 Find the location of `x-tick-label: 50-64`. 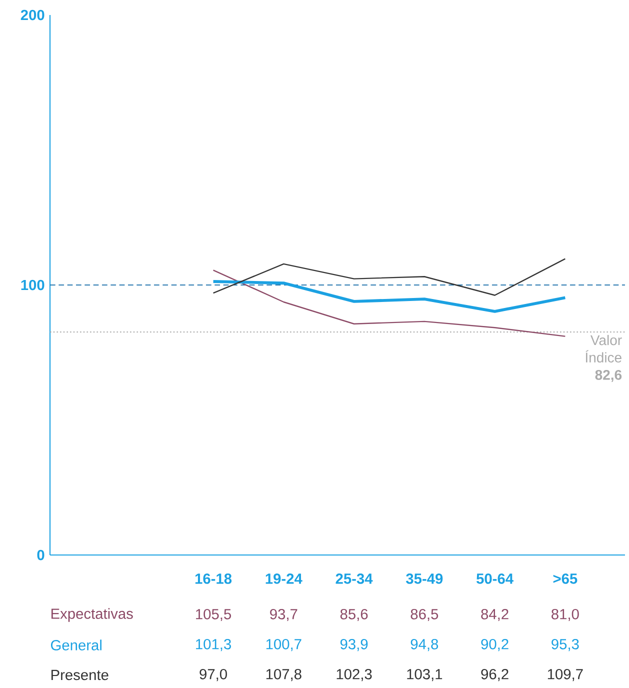

x-tick-label: 50-64 is located at coordinates (495, 579).